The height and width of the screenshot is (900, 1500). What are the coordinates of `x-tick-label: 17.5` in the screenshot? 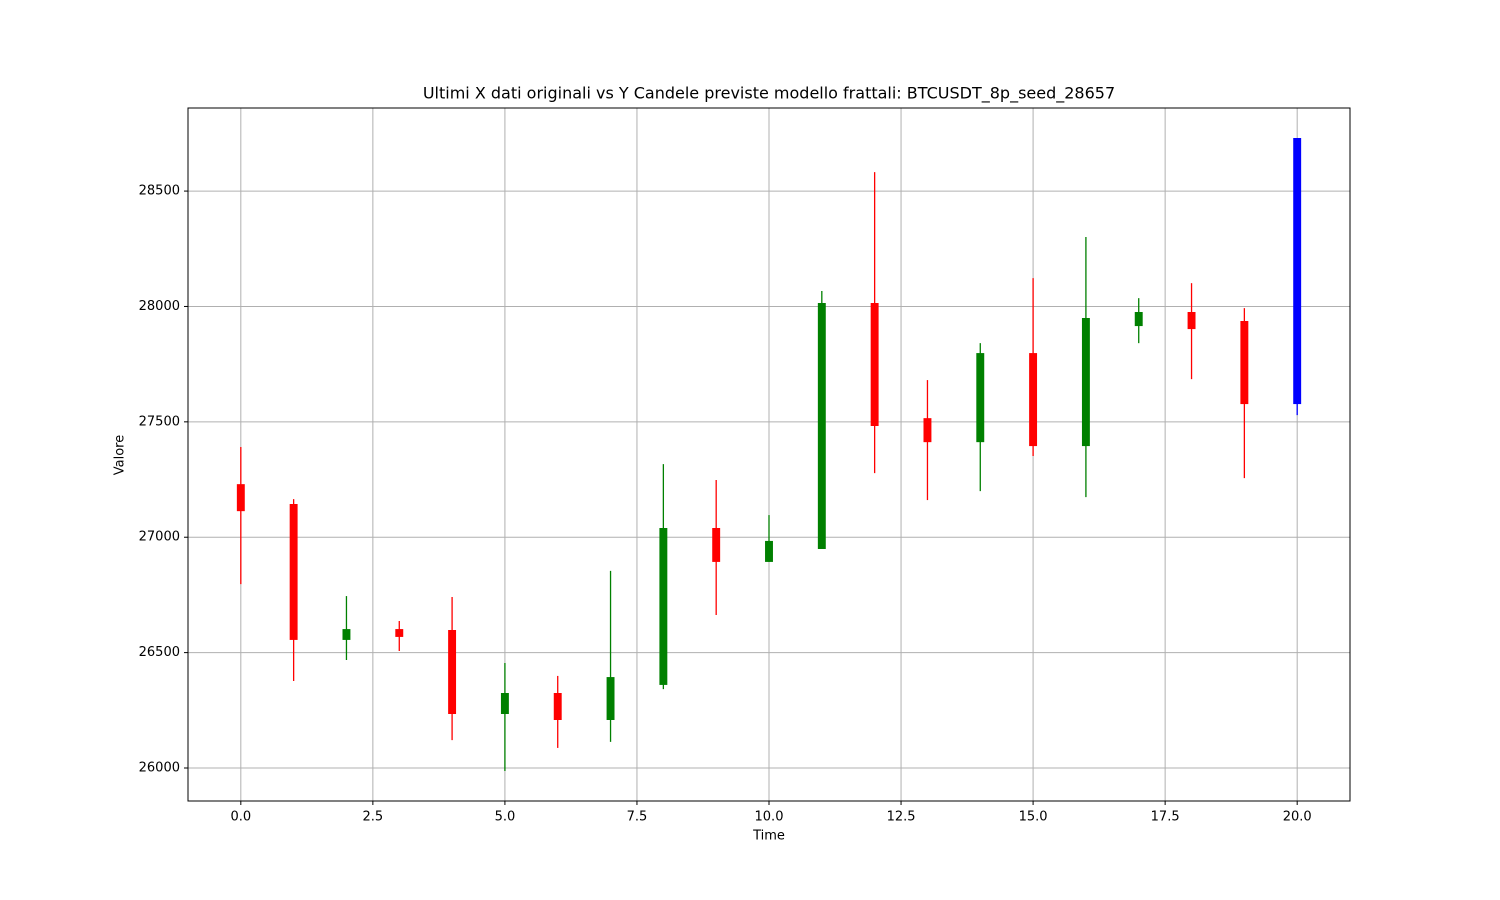 It's located at (1165, 817).